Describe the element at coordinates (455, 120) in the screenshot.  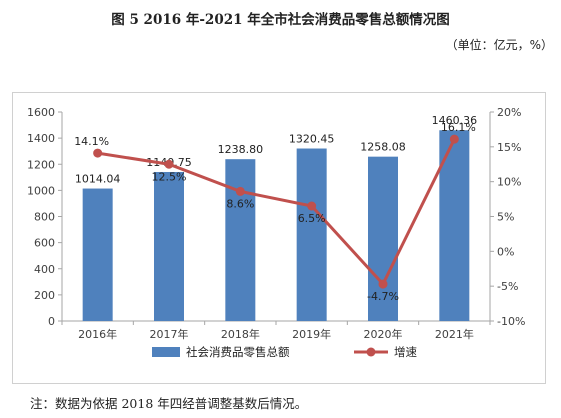
I see `bar-value-label: 1460.36` at that location.